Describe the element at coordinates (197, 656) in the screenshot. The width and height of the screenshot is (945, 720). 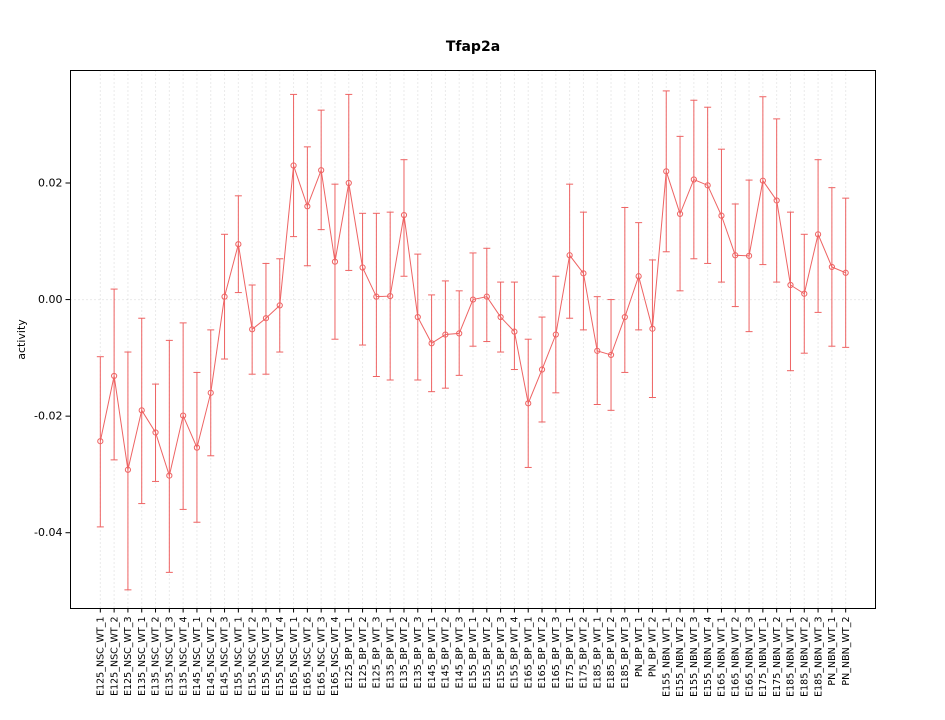
I see `x-tick-label: E145_NSC_WT_1` at that location.